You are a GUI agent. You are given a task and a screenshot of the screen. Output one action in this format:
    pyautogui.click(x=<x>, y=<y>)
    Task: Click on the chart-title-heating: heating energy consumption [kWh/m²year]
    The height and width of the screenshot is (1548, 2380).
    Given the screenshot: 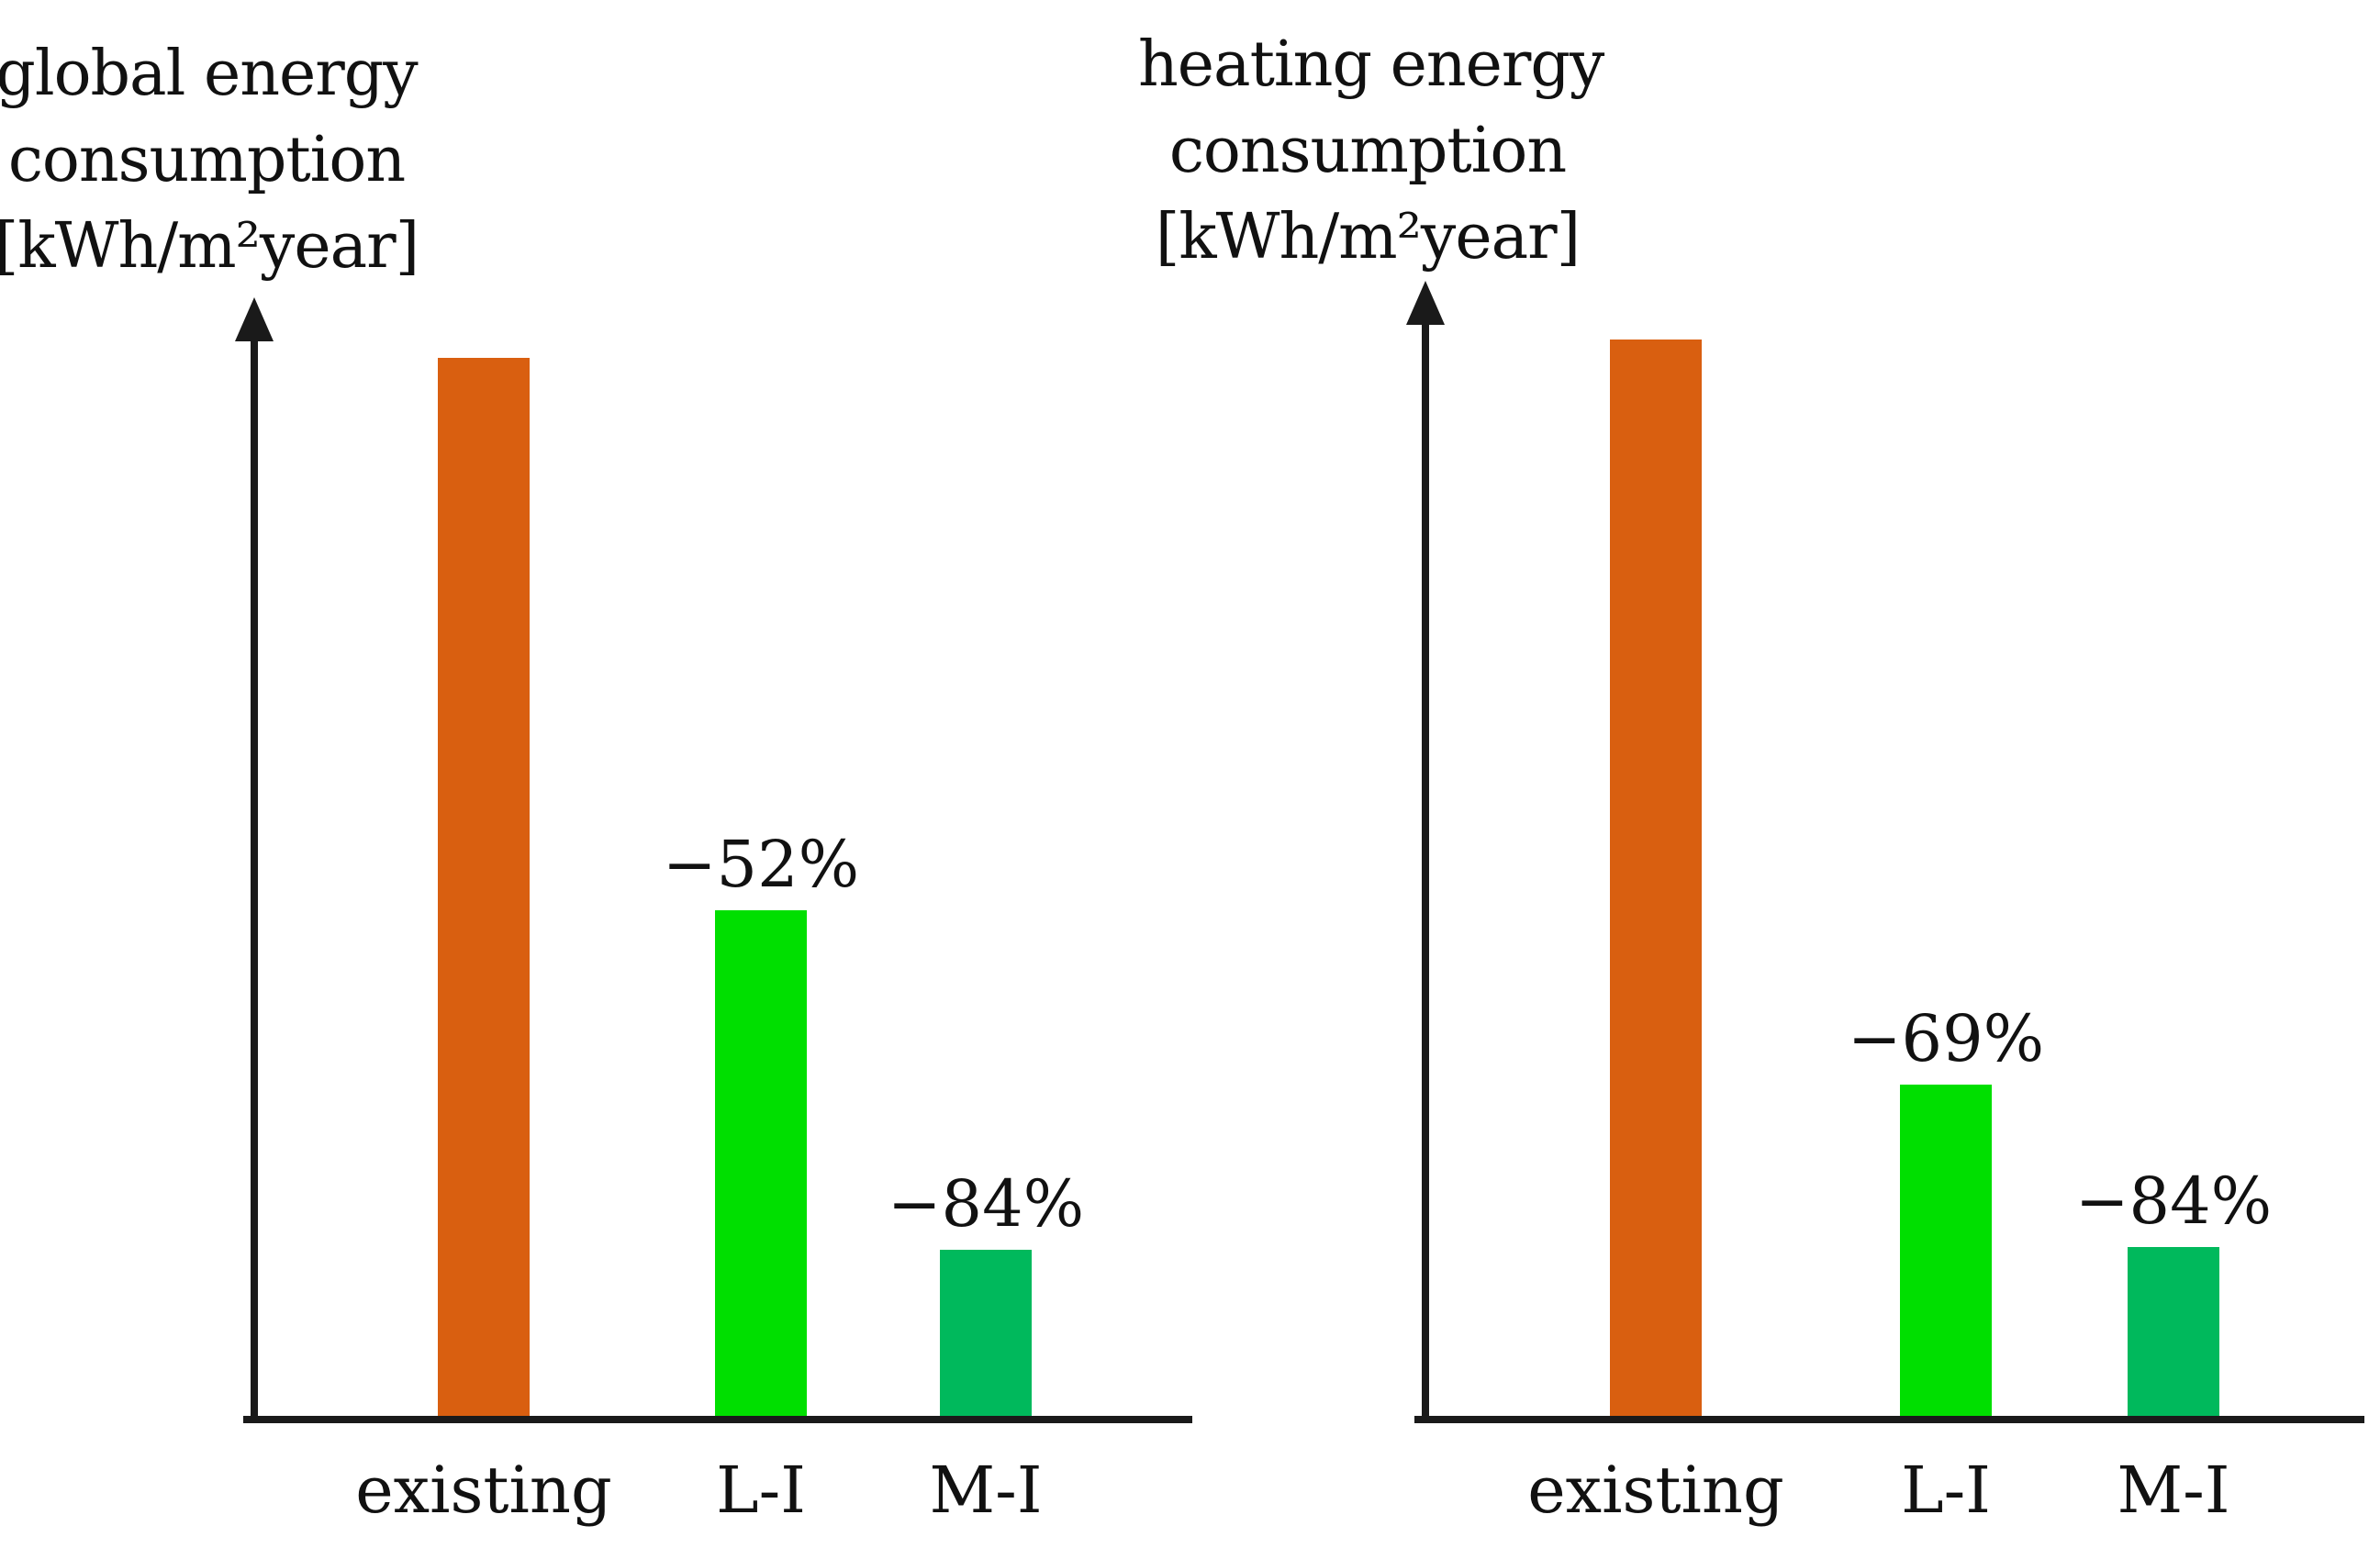 What is the action you would take?
    pyautogui.click(x=1371, y=151)
    